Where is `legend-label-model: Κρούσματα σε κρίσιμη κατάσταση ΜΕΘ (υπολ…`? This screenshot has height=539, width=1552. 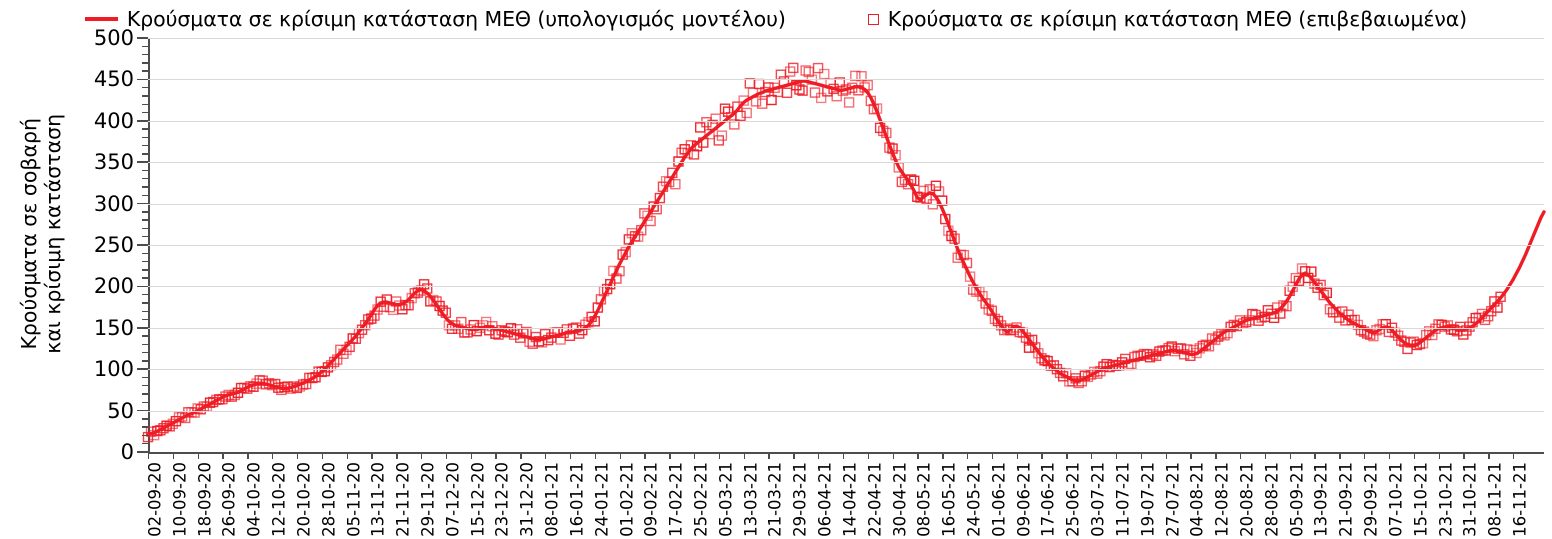
legend-label-model: Κρούσματα σε κρίσιμη κατάσταση ΜΕΘ (υπολ… is located at coordinates (456, 19).